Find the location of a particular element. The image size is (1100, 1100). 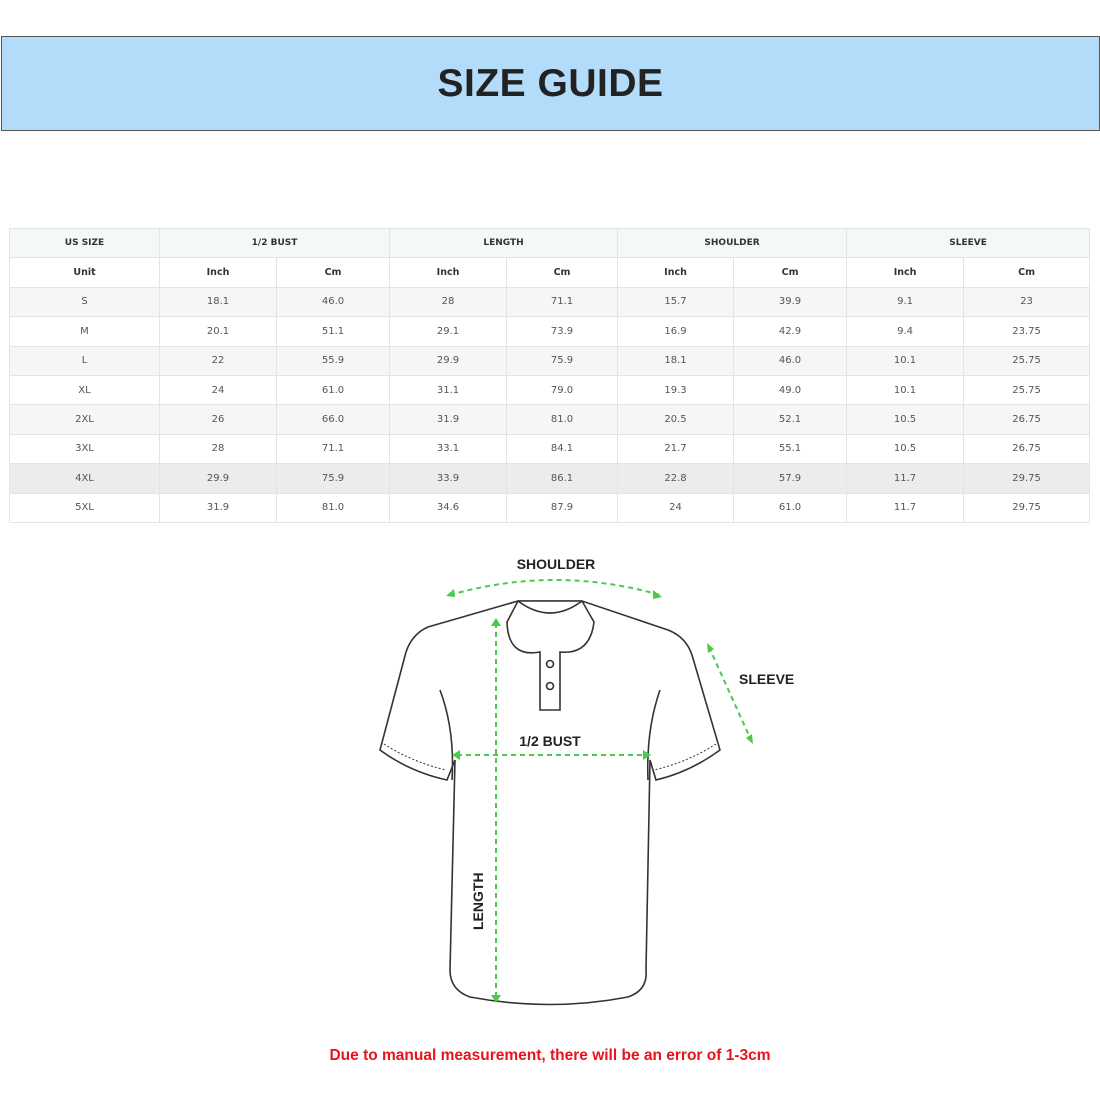

table-cell: S is located at coordinates (84, 302).